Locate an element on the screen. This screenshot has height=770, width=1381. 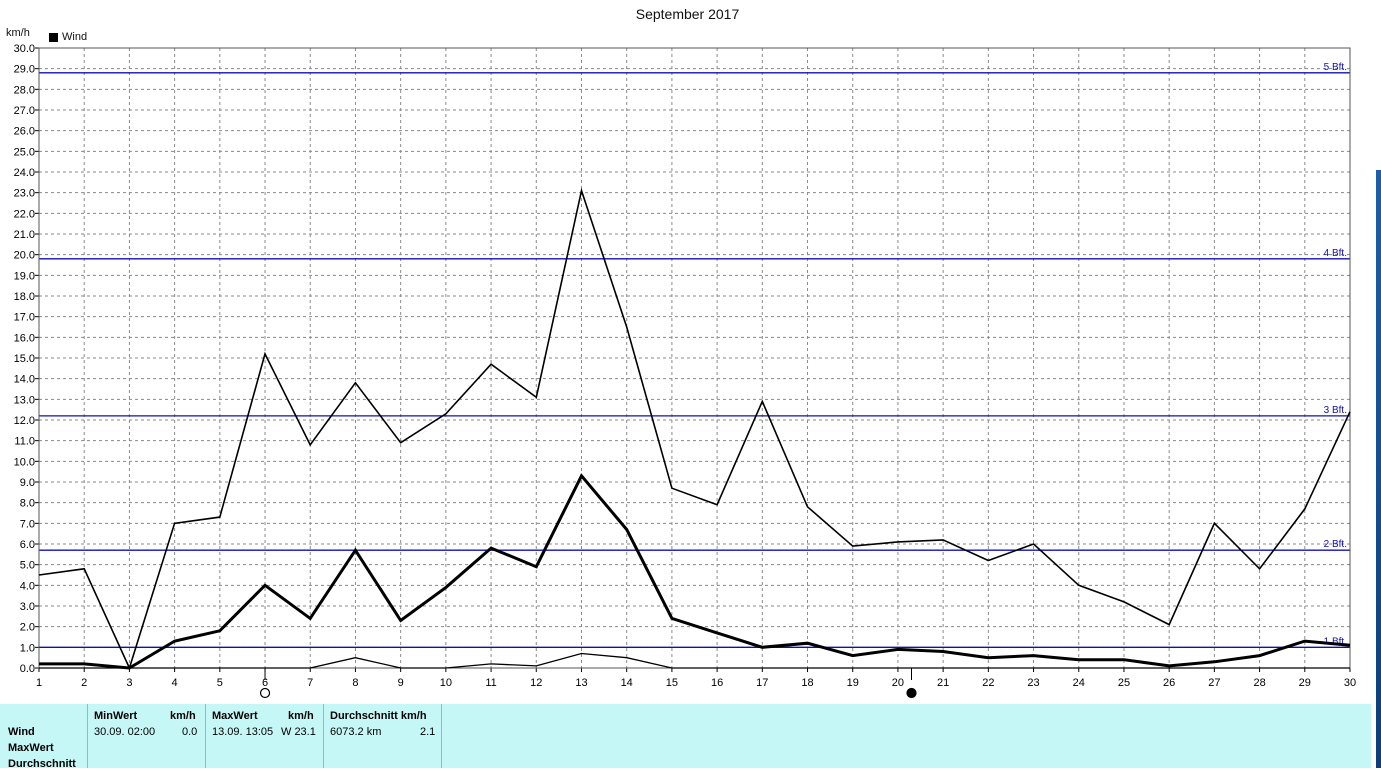
x-tick-label: 2 is located at coordinates (84, 683).